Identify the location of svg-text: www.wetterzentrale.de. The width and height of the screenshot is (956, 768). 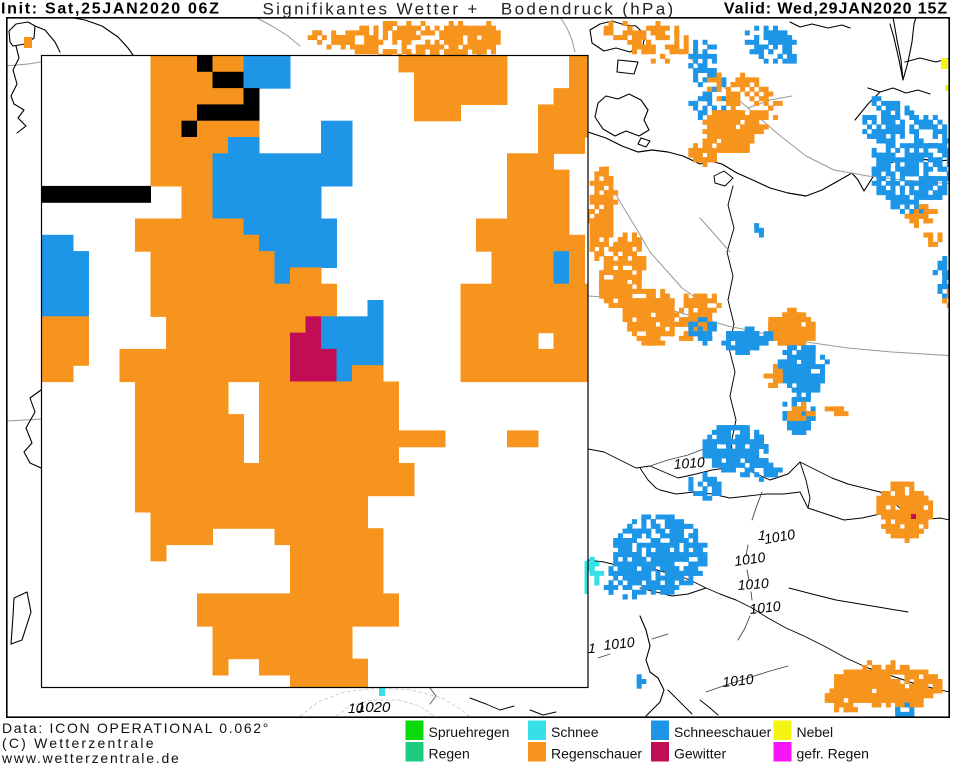
(91, 758).